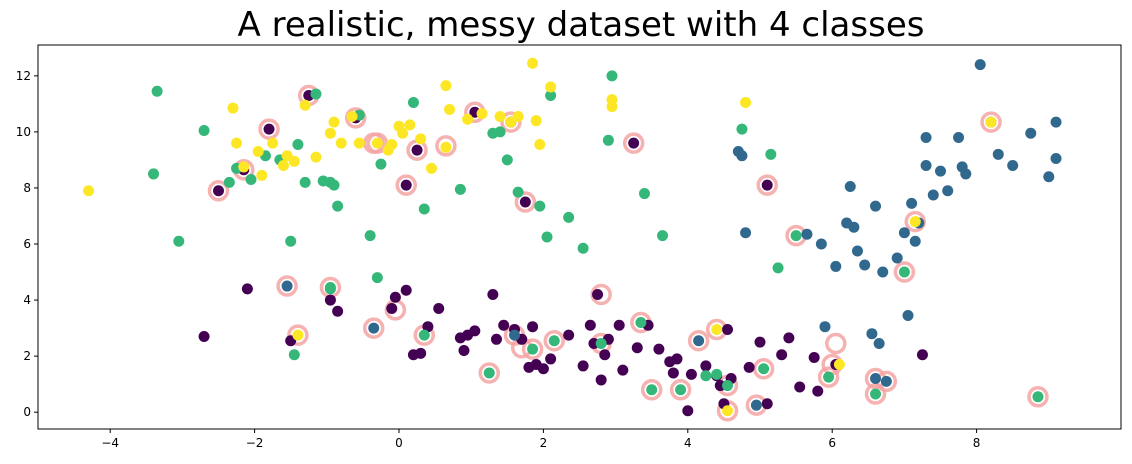  What do you see at coordinates (23, 76) in the screenshot?
I see `y-tick-label: 12` at bounding box center [23, 76].